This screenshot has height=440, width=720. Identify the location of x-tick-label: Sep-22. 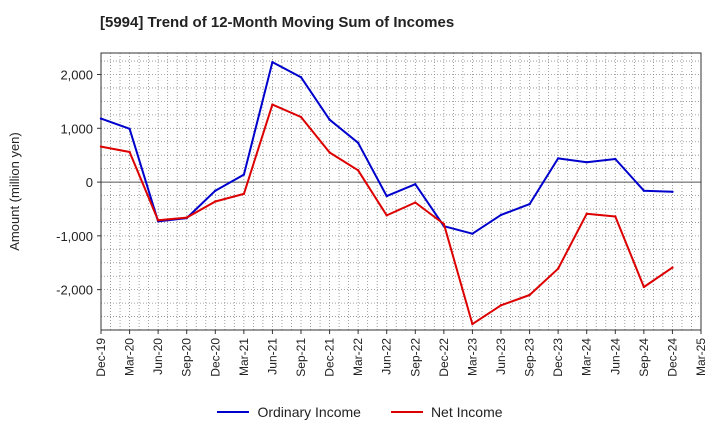
(415, 357).